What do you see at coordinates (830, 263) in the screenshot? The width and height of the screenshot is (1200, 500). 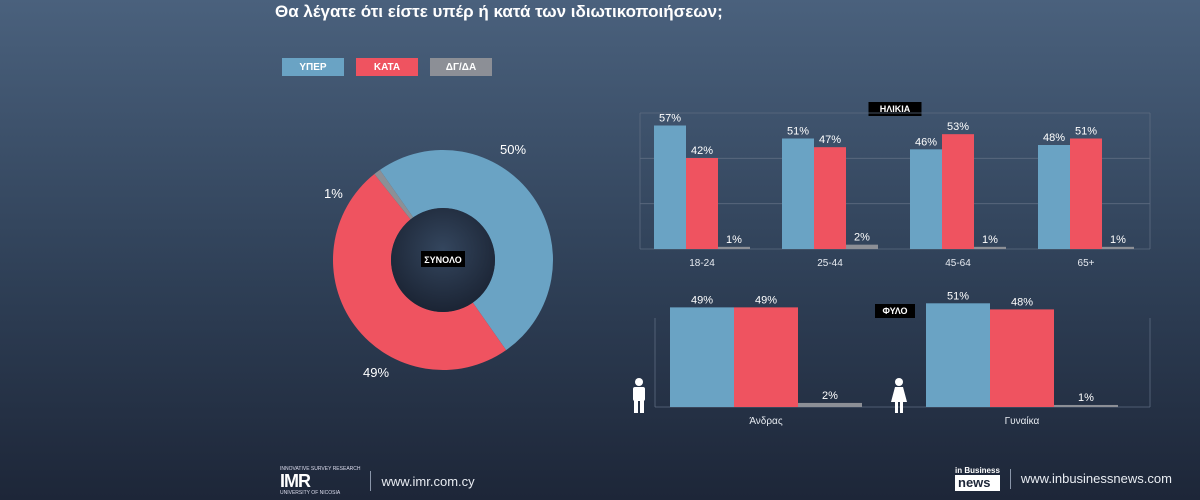 I see `age-chart-tick-1: 25-44` at bounding box center [830, 263].